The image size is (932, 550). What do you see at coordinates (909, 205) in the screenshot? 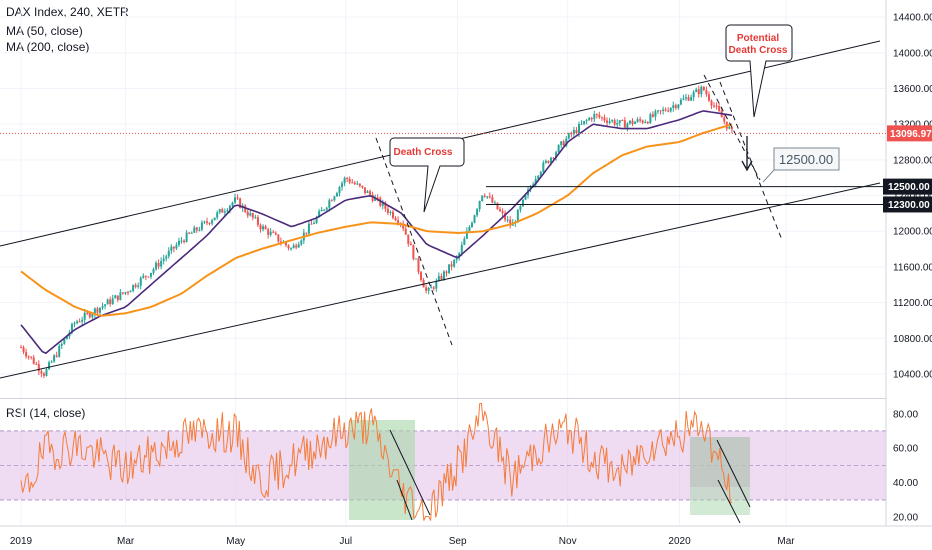
I see `level-tag: 12300.00` at bounding box center [909, 205].